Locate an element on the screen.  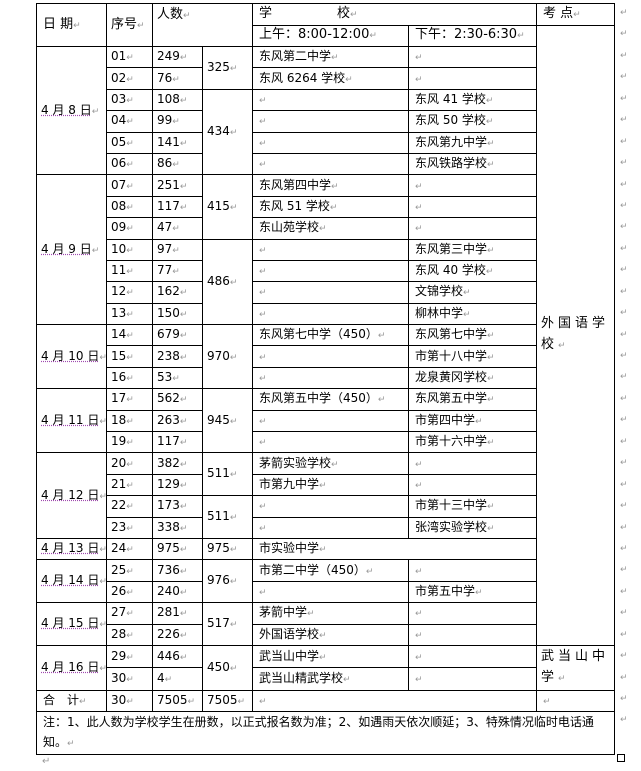
seq-cell: 25 is located at coordinates (129, 570).